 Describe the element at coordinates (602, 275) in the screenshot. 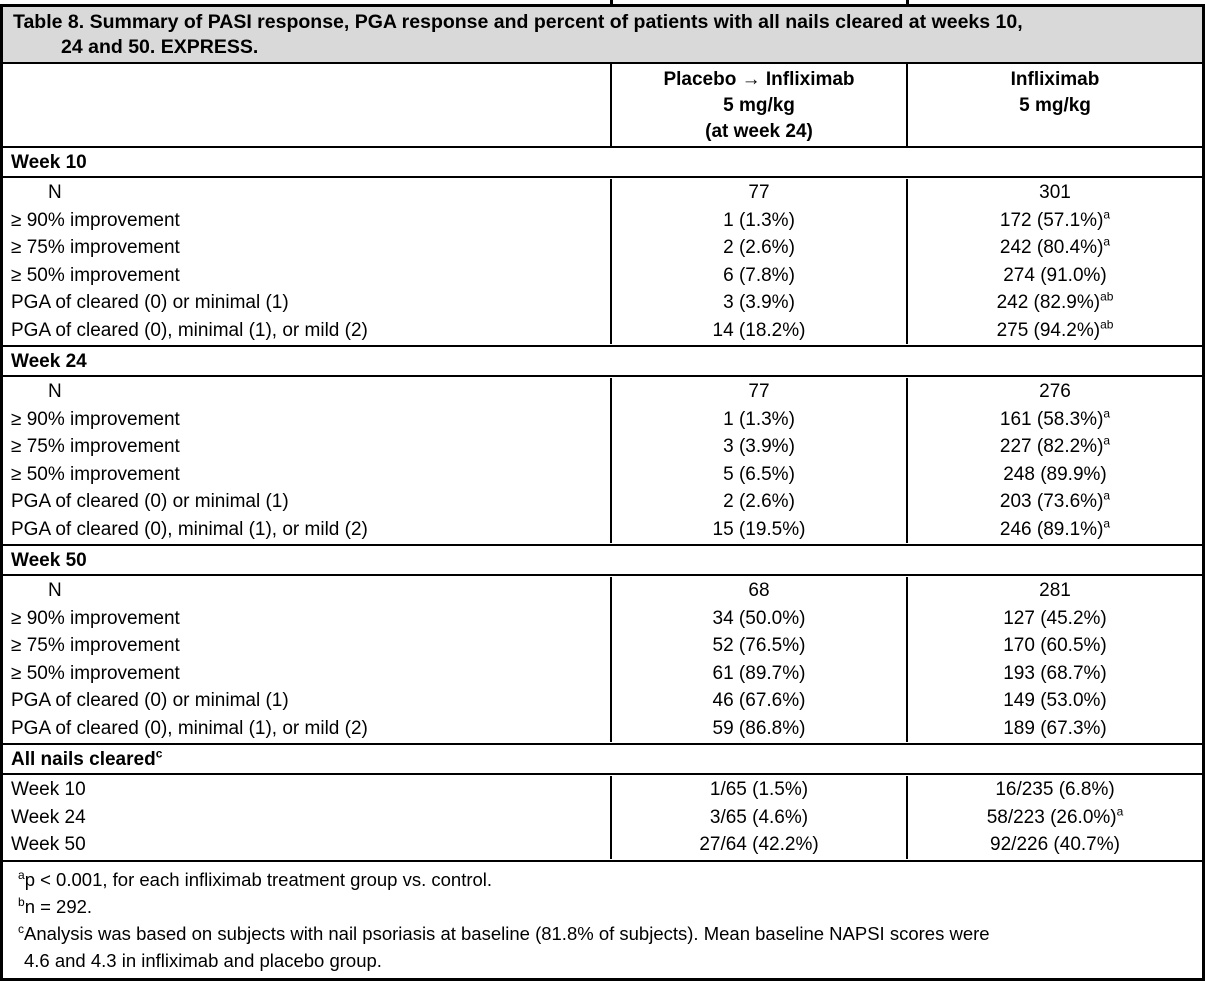

I see `table-row: ≥ 50% improvement 6 (7.8%) 274 (91.0%)` at that location.